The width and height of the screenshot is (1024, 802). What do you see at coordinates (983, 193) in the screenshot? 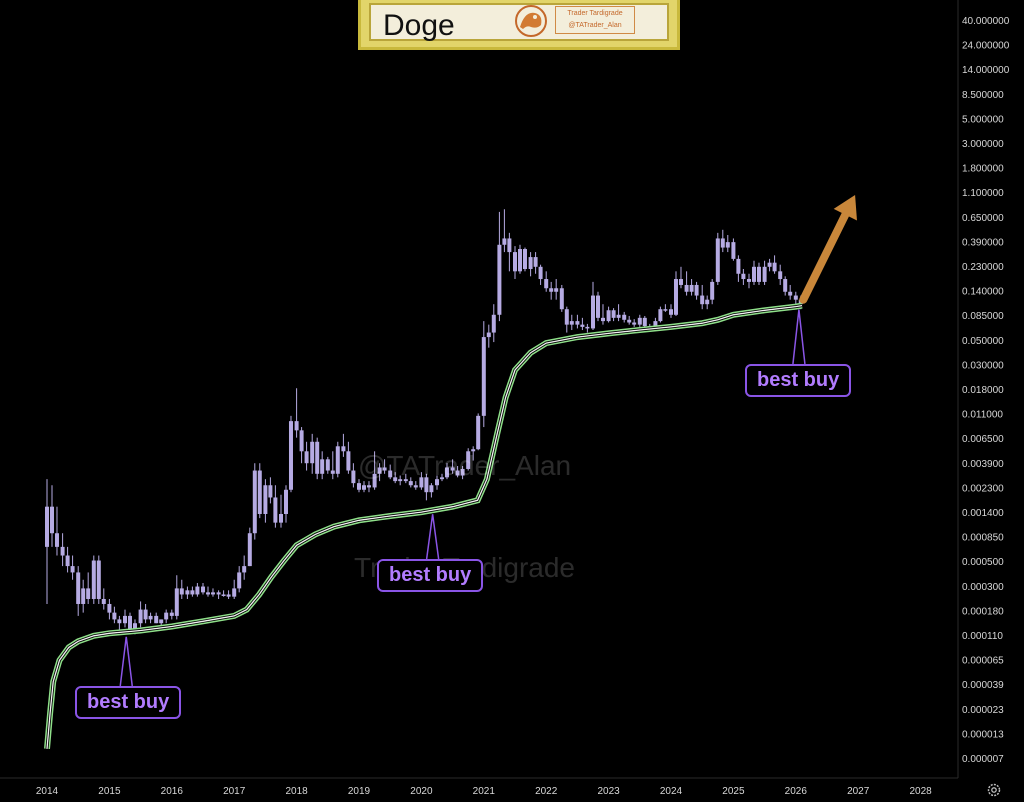
I see `y-tick-label: 1.100000` at bounding box center [983, 193].